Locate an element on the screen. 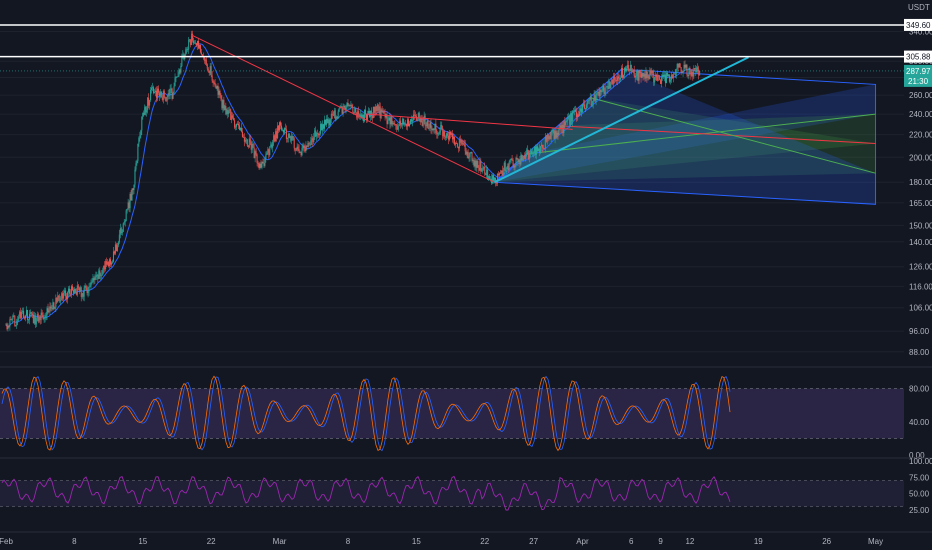 Image resolution: width=932 pixels, height=550 pixels. time-tick-label: May is located at coordinates (875, 541).